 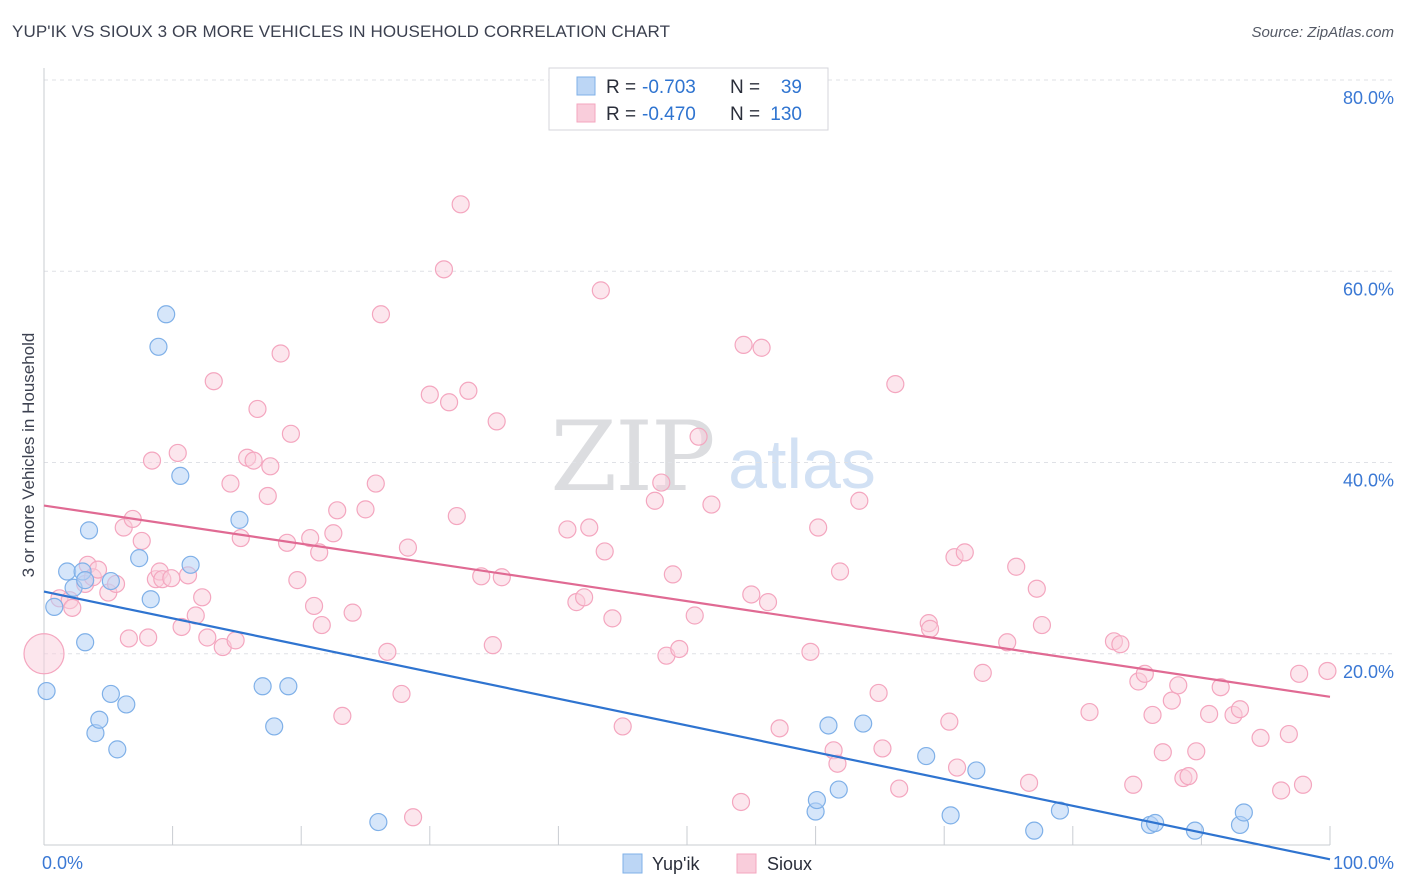 I want to click on bottom-legend: Yup'ik Sioux, so click(x=717, y=863).